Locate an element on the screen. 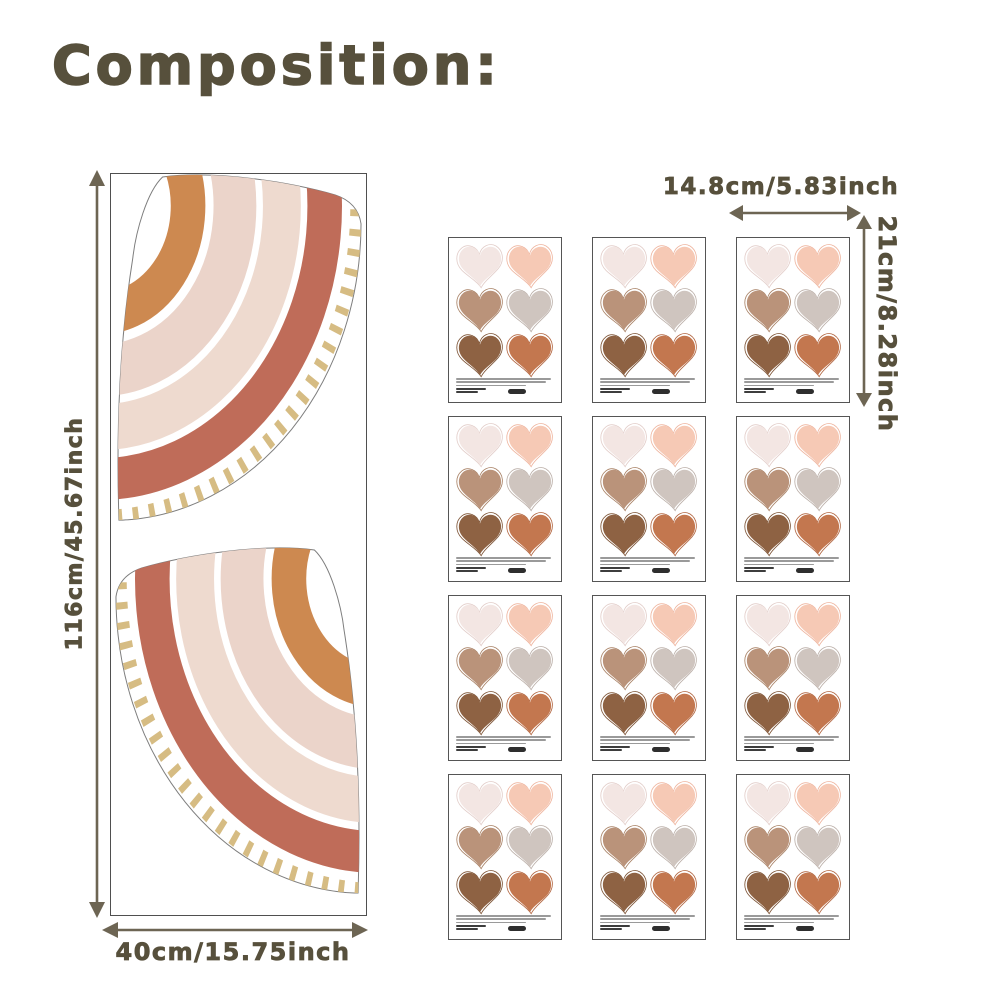  sheet-height-dimension-arrow is located at coordinates (864, 311).